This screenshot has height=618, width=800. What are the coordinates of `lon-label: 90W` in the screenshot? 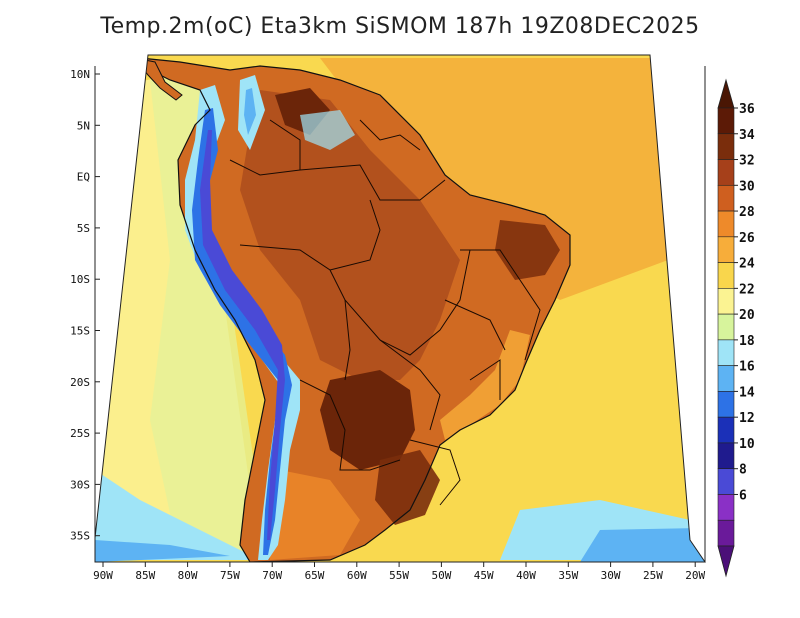 It's located at (103, 575).